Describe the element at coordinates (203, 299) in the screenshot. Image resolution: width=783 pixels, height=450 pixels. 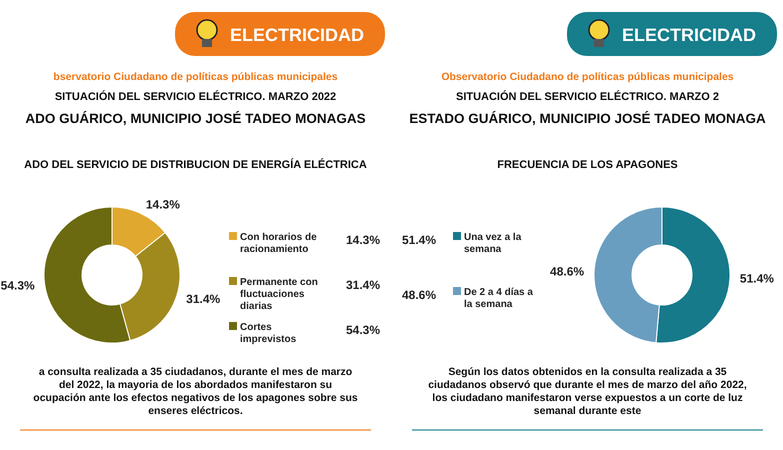
I see `data-label: 31.4%` at that location.